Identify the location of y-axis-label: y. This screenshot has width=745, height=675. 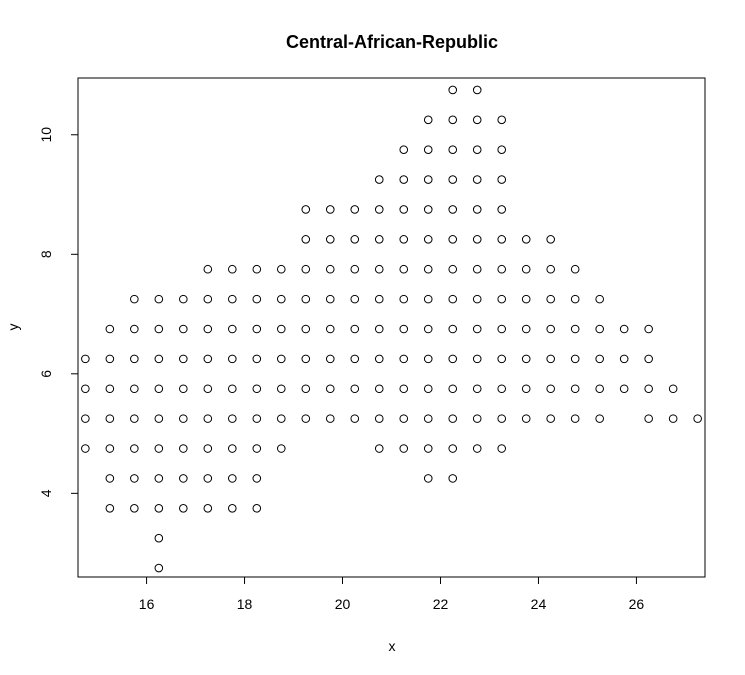
(13, 327).